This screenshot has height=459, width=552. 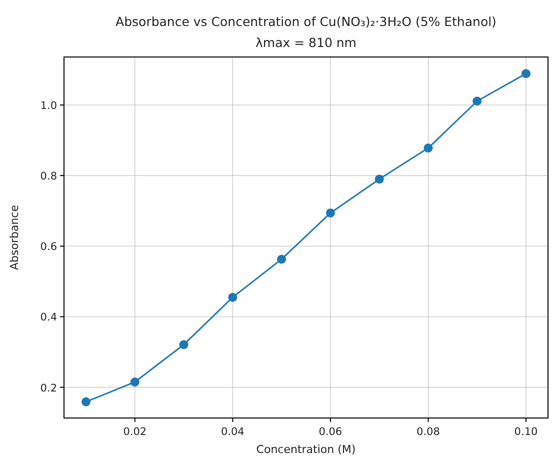 What do you see at coordinates (526, 432) in the screenshot?
I see `x-tick-label: 0.10` at bounding box center [526, 432].